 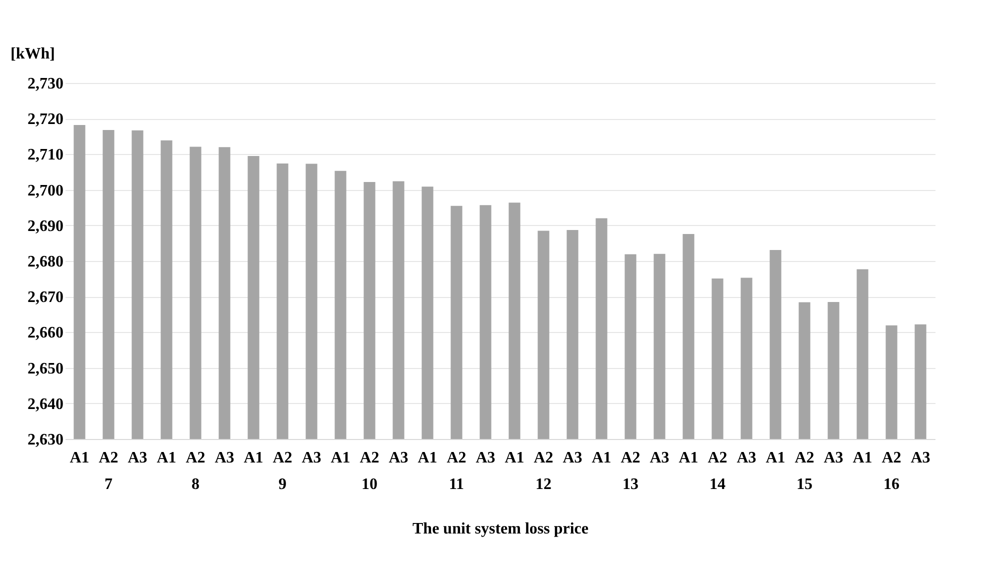 I want to click on y-tick-label: 2,640, so click(x=46, y=404).